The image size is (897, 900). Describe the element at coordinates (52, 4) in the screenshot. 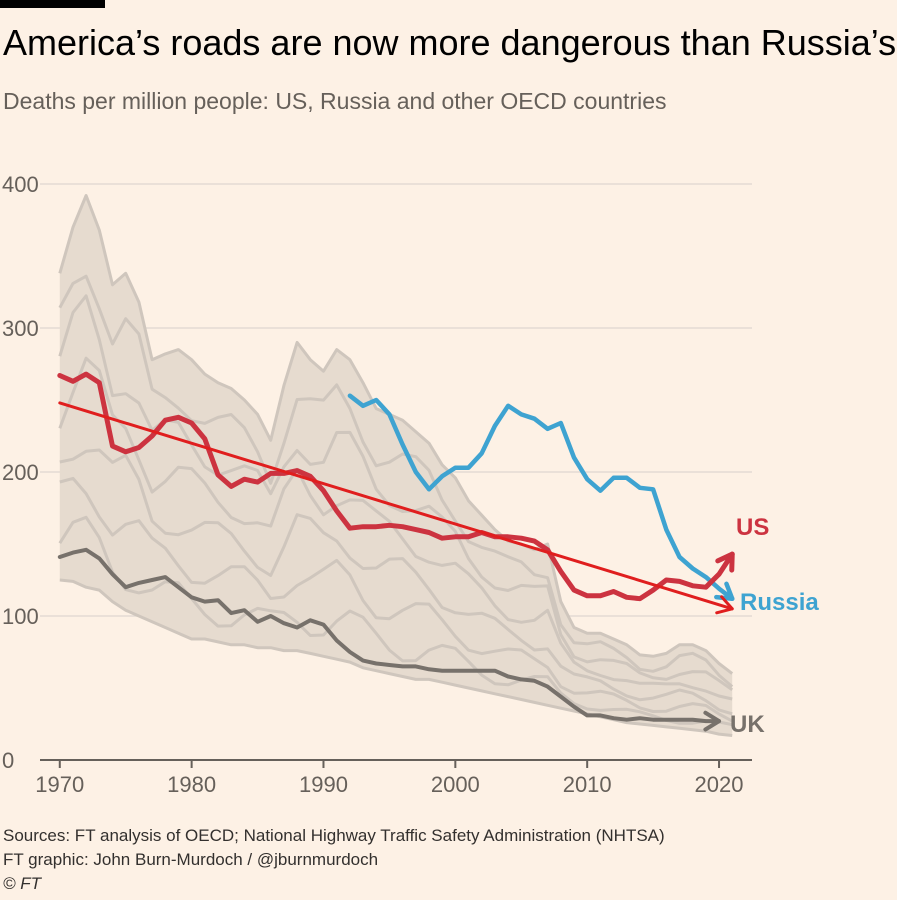

I see `ft-brand-bar` at that location.